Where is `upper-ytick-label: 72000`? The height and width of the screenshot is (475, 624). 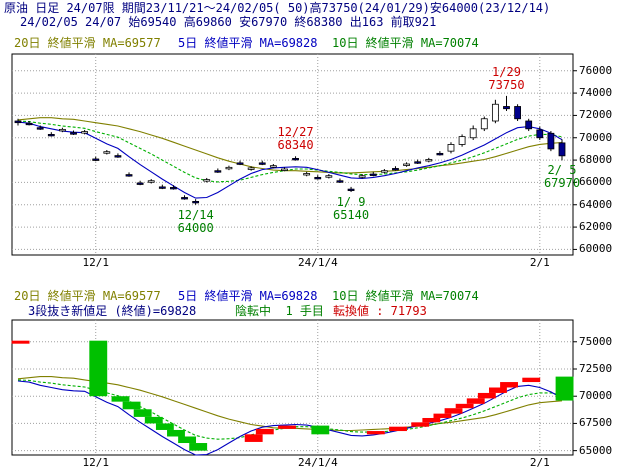 upper-ytick-label: 72000 is located at coordinates (596, 115).